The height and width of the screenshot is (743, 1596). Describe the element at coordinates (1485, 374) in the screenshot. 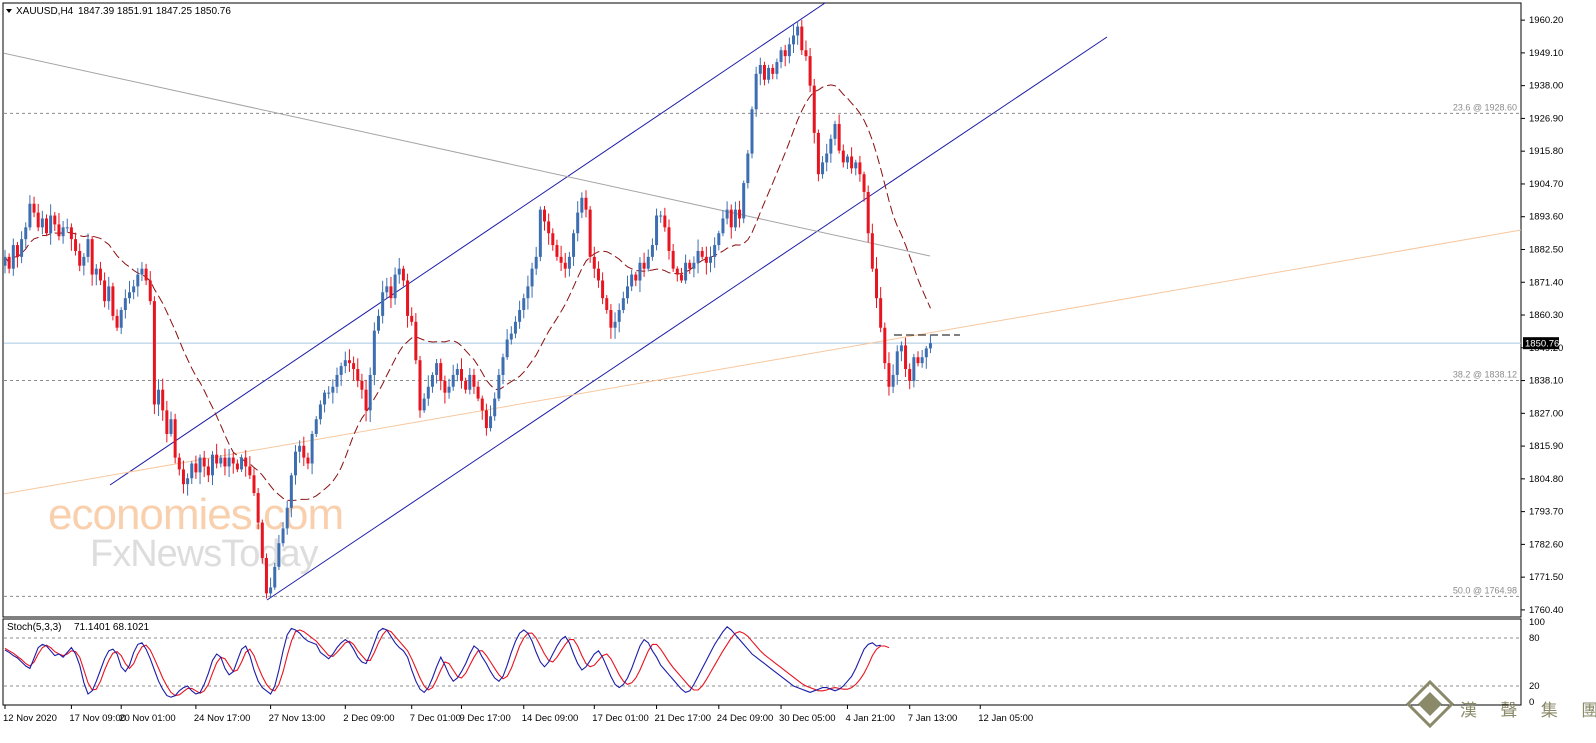

I see `fib-level-label: 38.2 @ 1838.12` at that location.